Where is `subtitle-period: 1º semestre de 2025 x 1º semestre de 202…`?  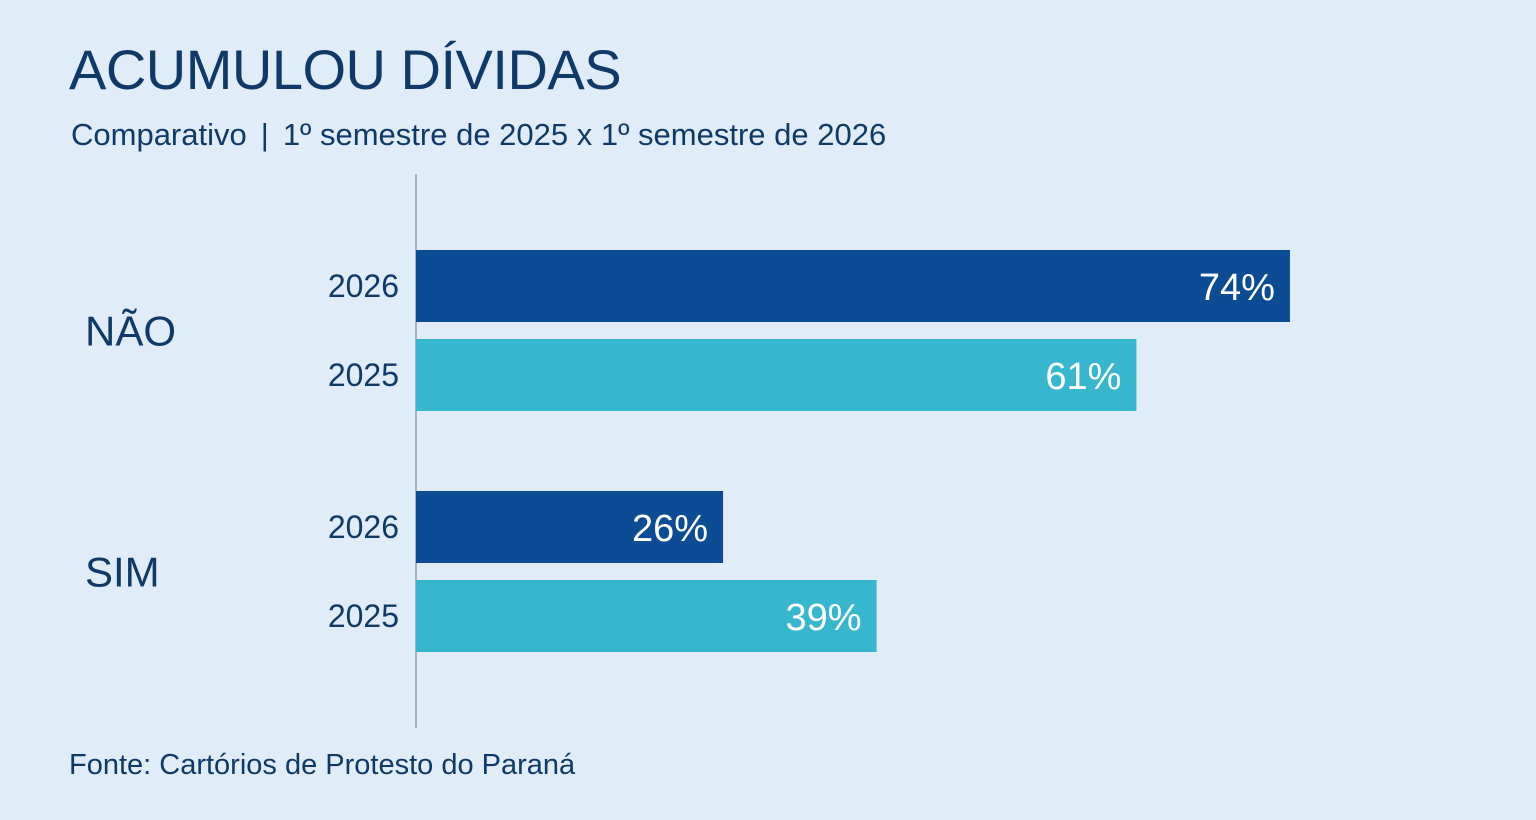
subtitle-period: 1º semestre de 2025 x 1º semestre de 202… is located at coordinates (584, 134).